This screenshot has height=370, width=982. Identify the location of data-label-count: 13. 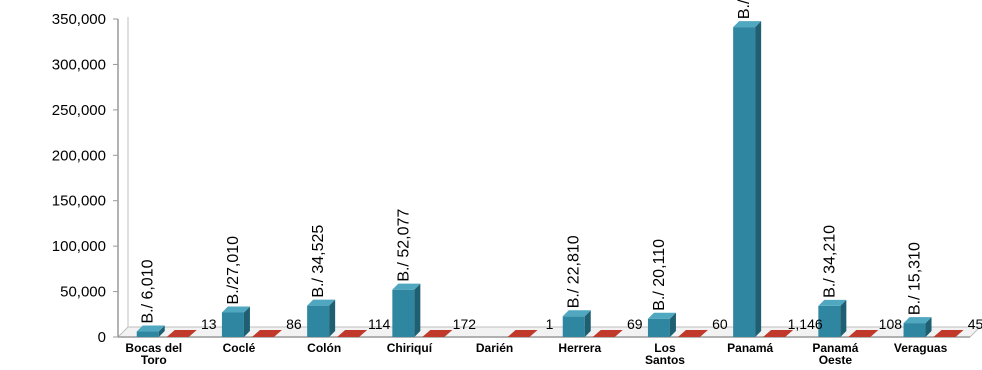
(209, 324).